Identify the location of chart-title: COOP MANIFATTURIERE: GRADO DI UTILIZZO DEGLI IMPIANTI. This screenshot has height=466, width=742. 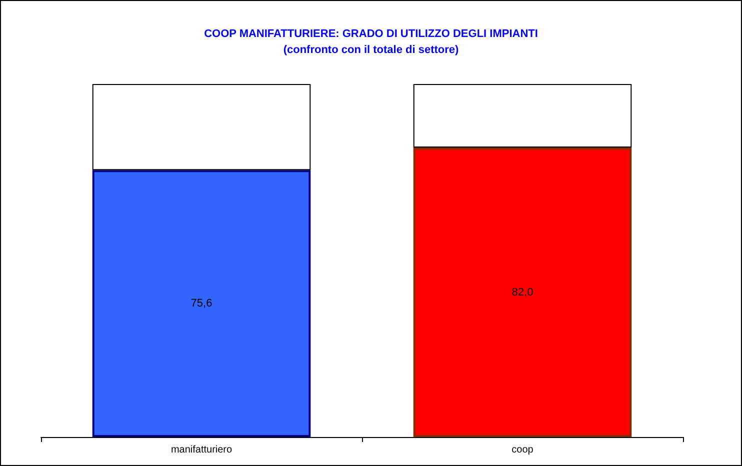
(371, 34).